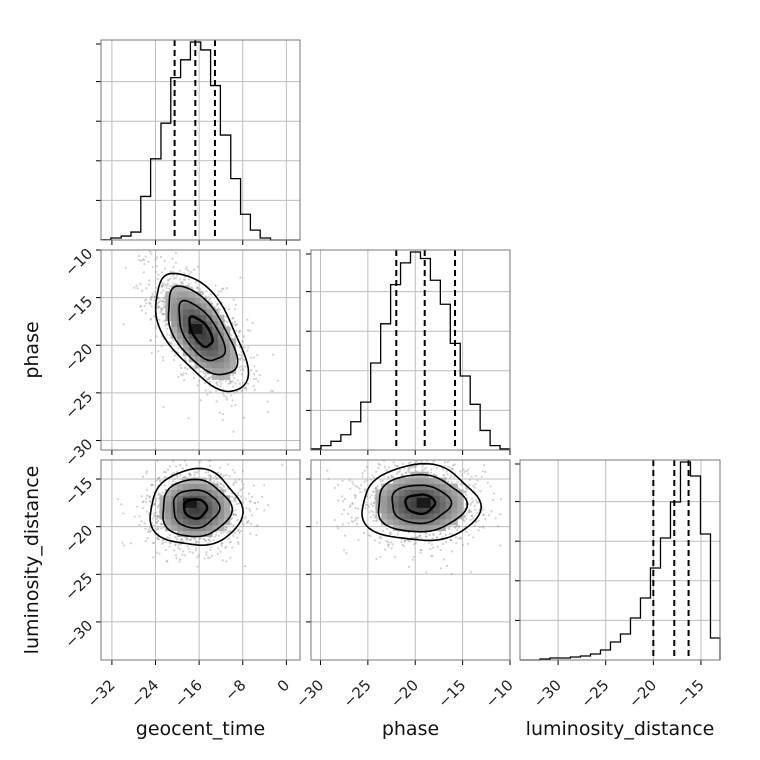 This screenshot has width=760, height=760. Describe the element at coordinates (78, 538) in the screenshot. I see `y-tick-label: −20` at that location.